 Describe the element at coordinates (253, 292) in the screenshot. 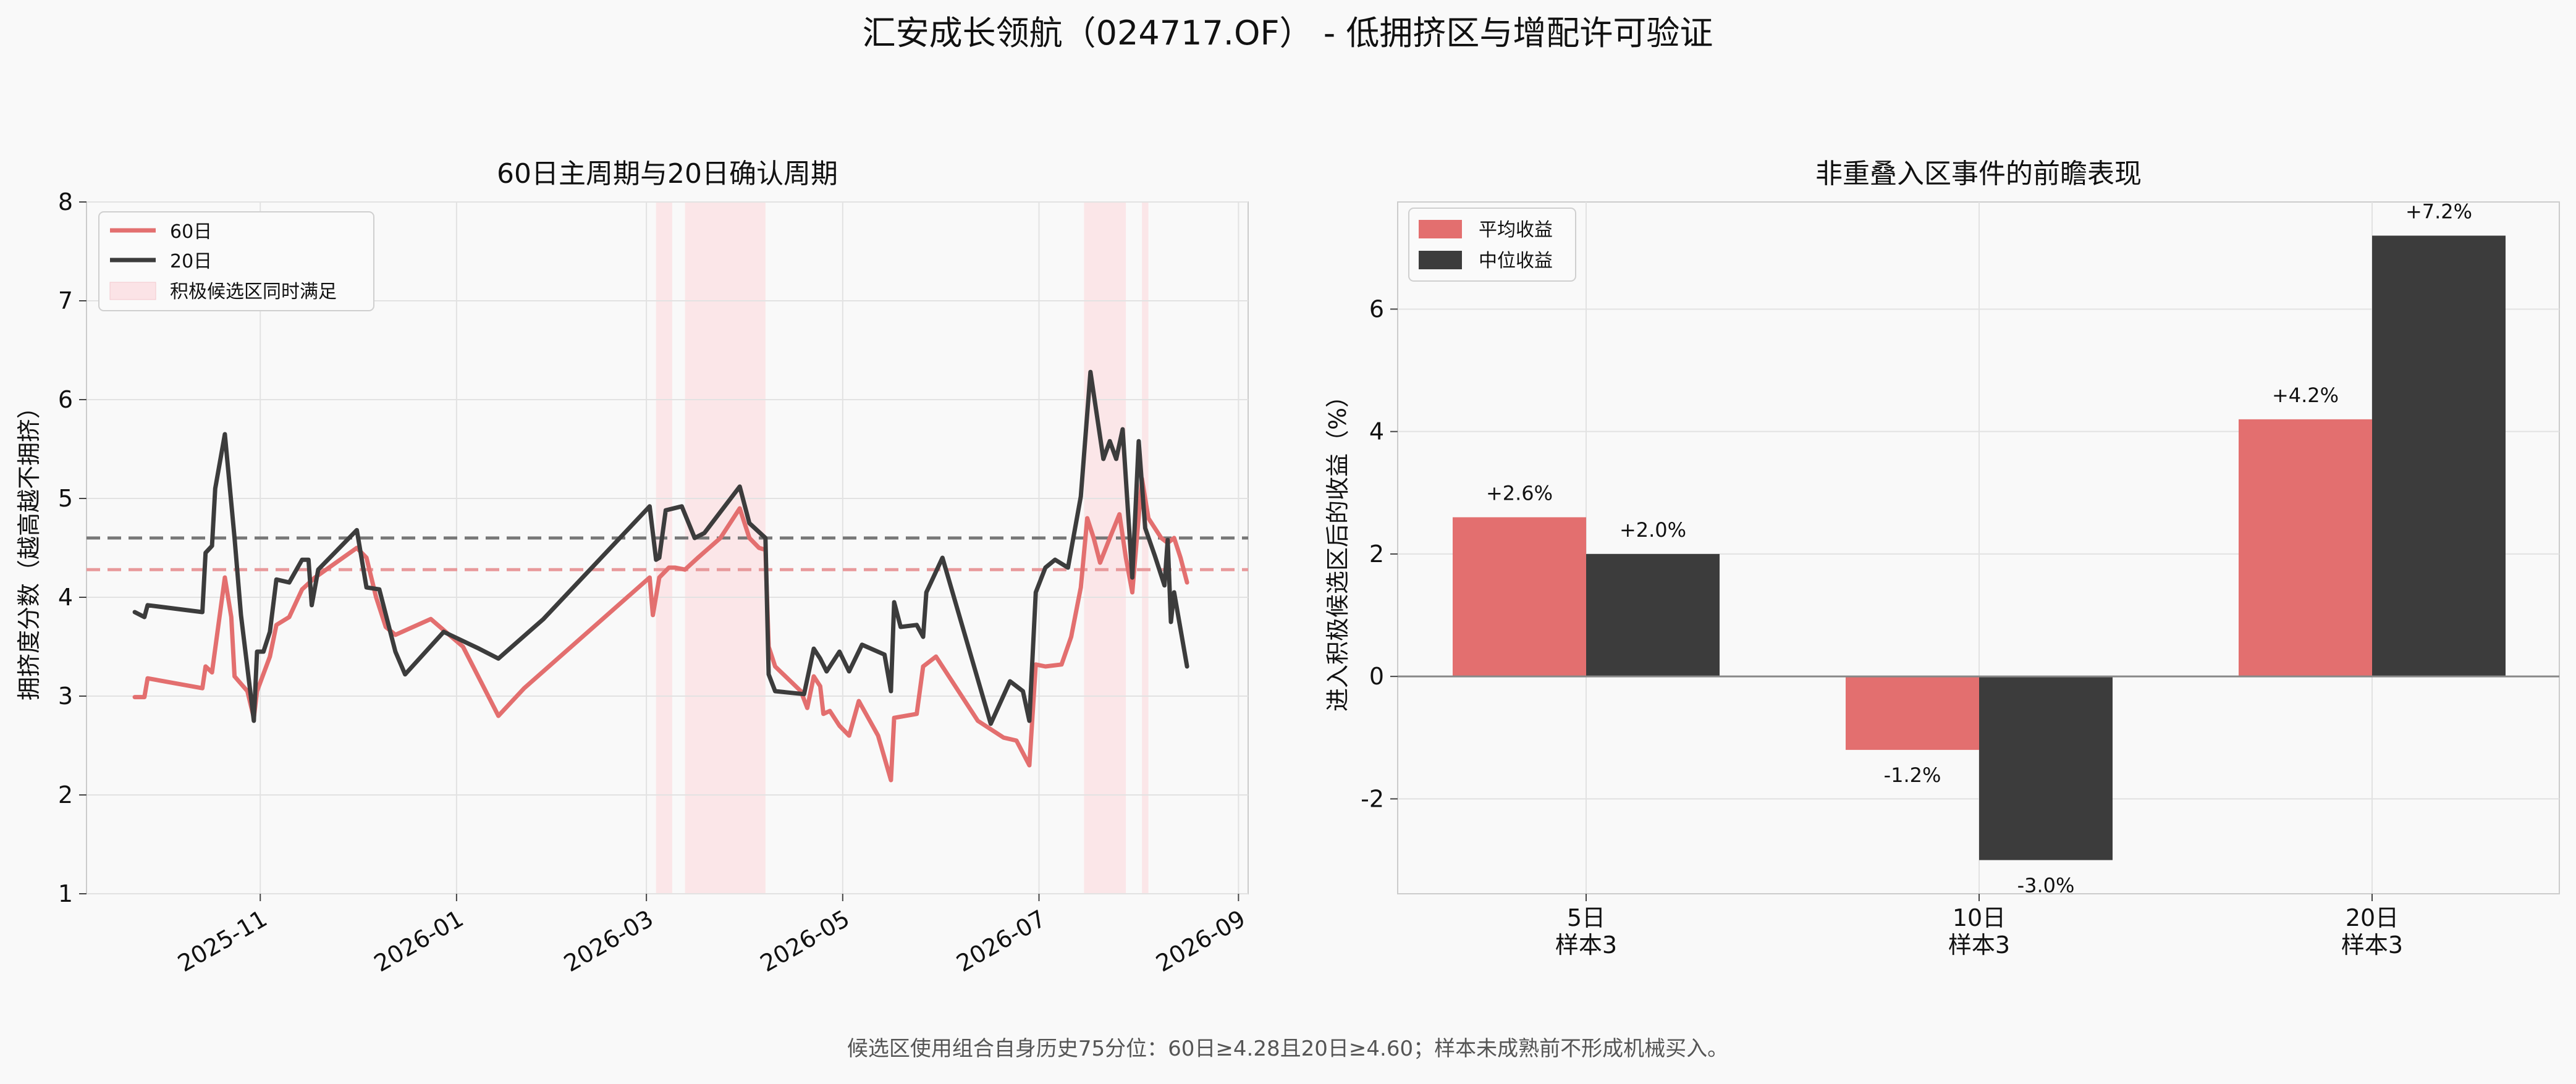

I see `legend-band-label: 积极候选区同时满足` at that location.